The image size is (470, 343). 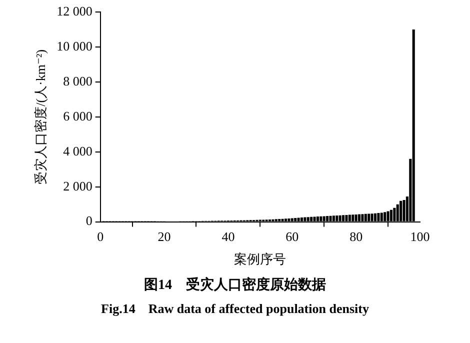 I want to click on y-tick-label: 2 000, so click(x=77, y=186).